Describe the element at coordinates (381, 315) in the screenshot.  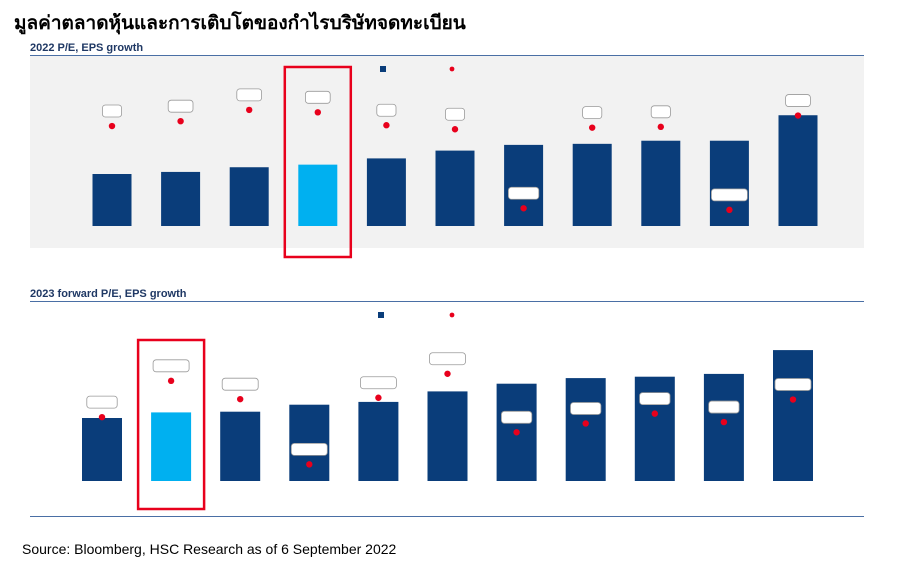
I see `chart2-legend-bar-swatch` at that location.